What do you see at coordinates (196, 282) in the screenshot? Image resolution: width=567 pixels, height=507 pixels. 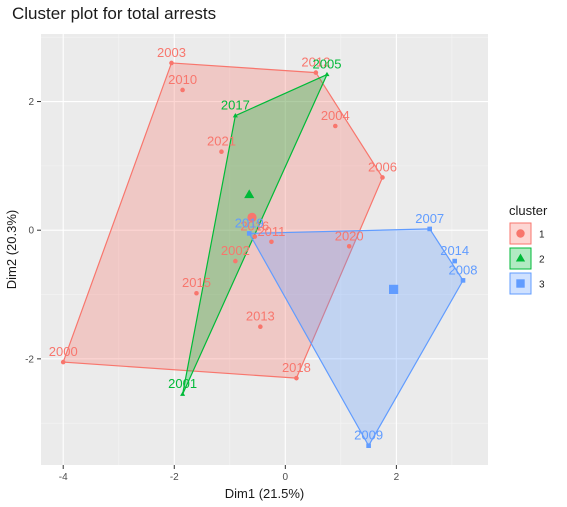 I see `point-label-2015: 2015` at bounding box center [196, 282].